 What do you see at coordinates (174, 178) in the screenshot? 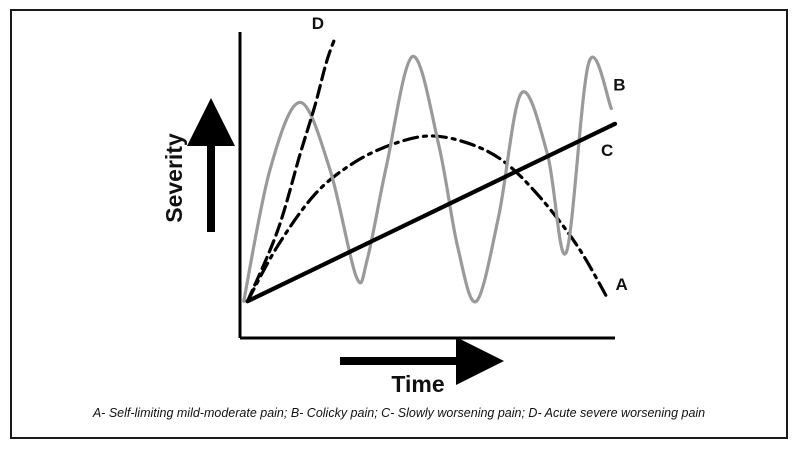
I see `y-axis-title: Severity` at bounding box center [174, 178].